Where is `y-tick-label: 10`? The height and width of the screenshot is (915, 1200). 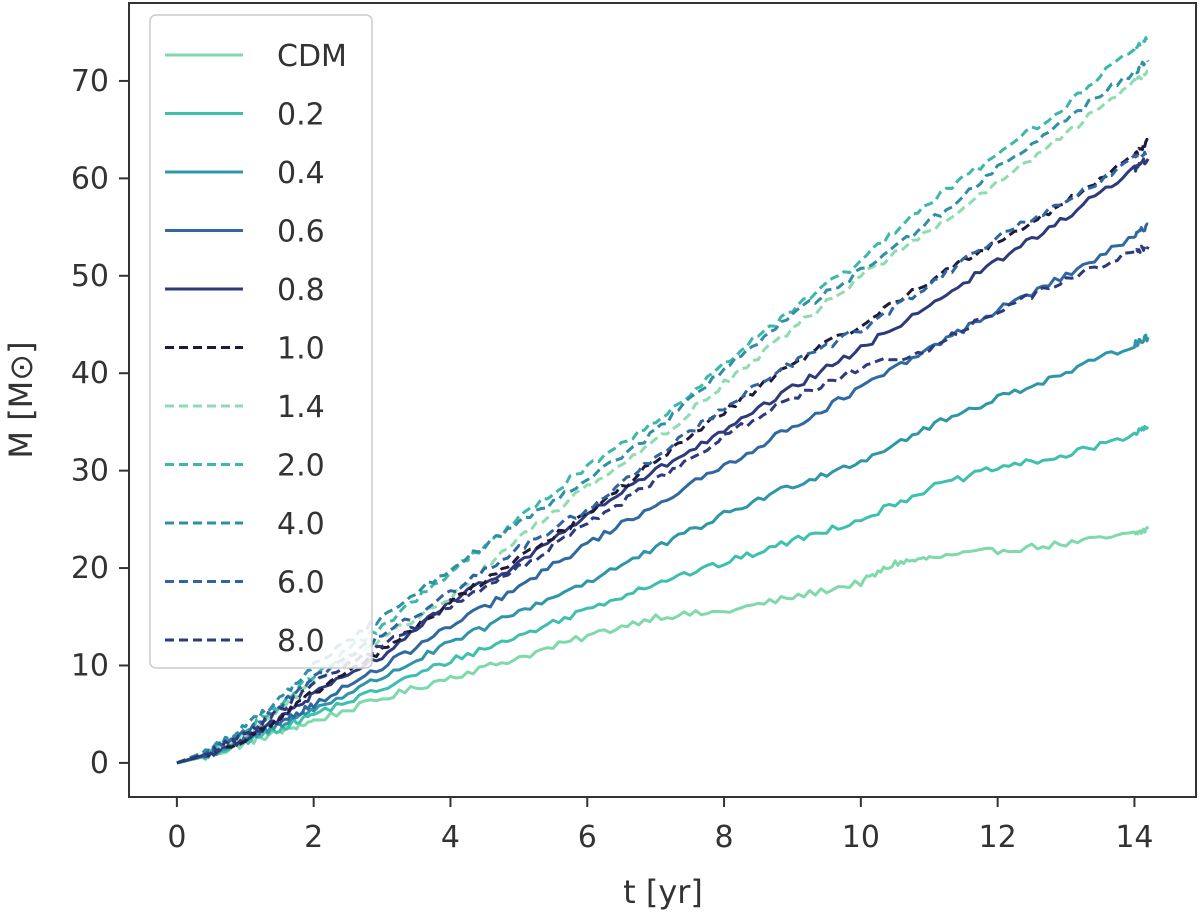 y-tick-label: 10 is located at coordinates (90, 665).